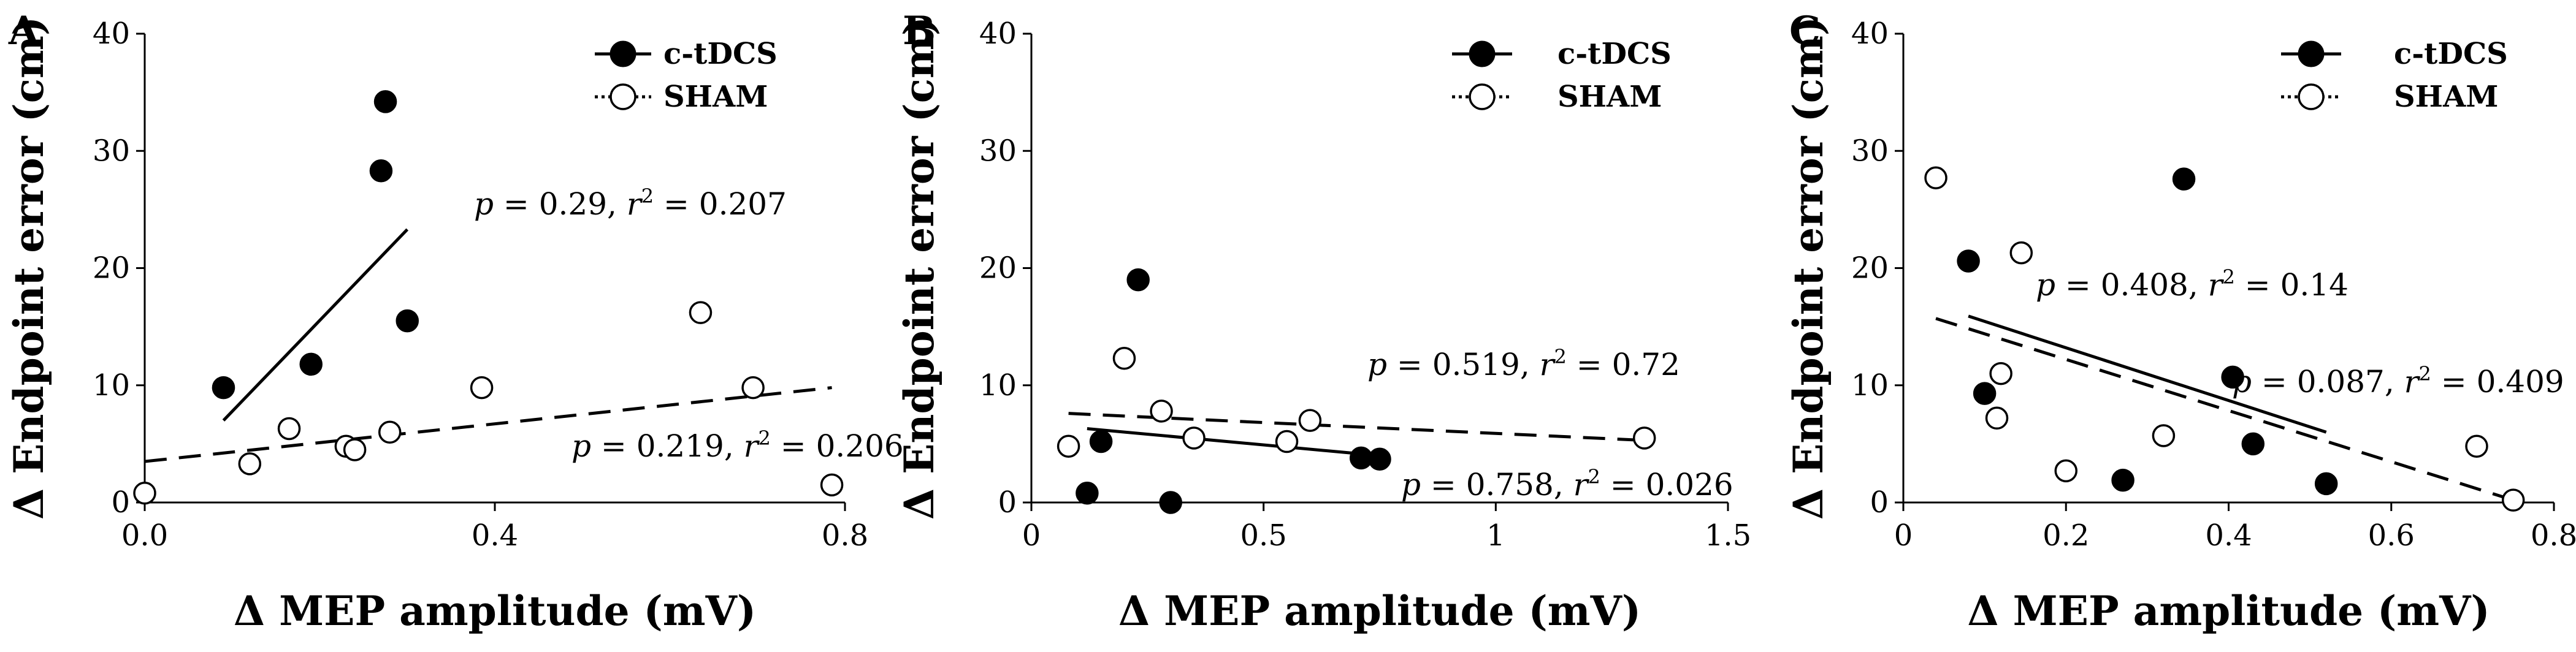 This screenshot has height=652, width=2576. What do you see at coordinates (1805, 31) in the screenshot?
I see `panel-letter-c: C` at bounding box center [1805, 31].